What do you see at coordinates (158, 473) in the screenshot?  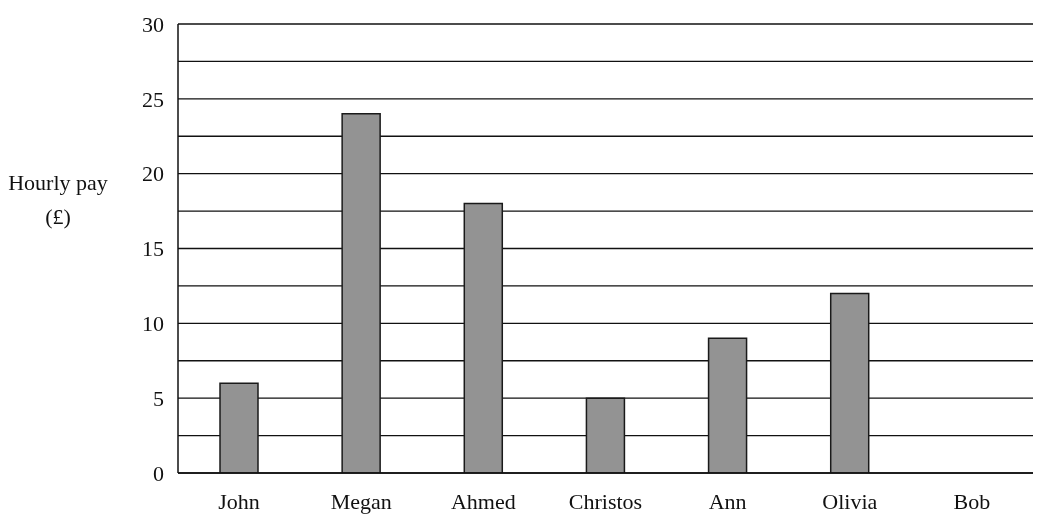 I see `y-tick-label: 0` at bounding box center [158, 473].